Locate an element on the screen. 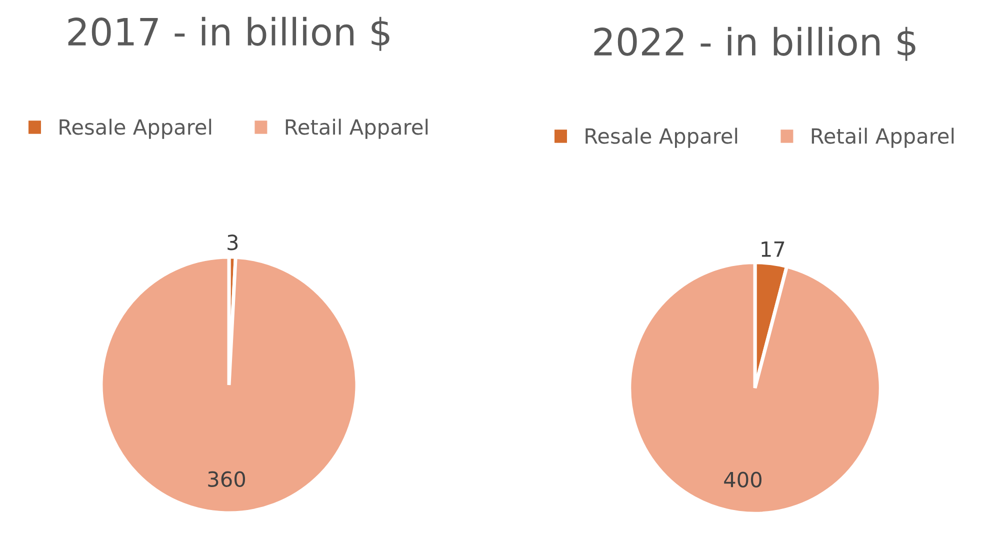 The image size is (985, 548). chart-title: 2017 - in billion $ is located at coordinates (229, 33).